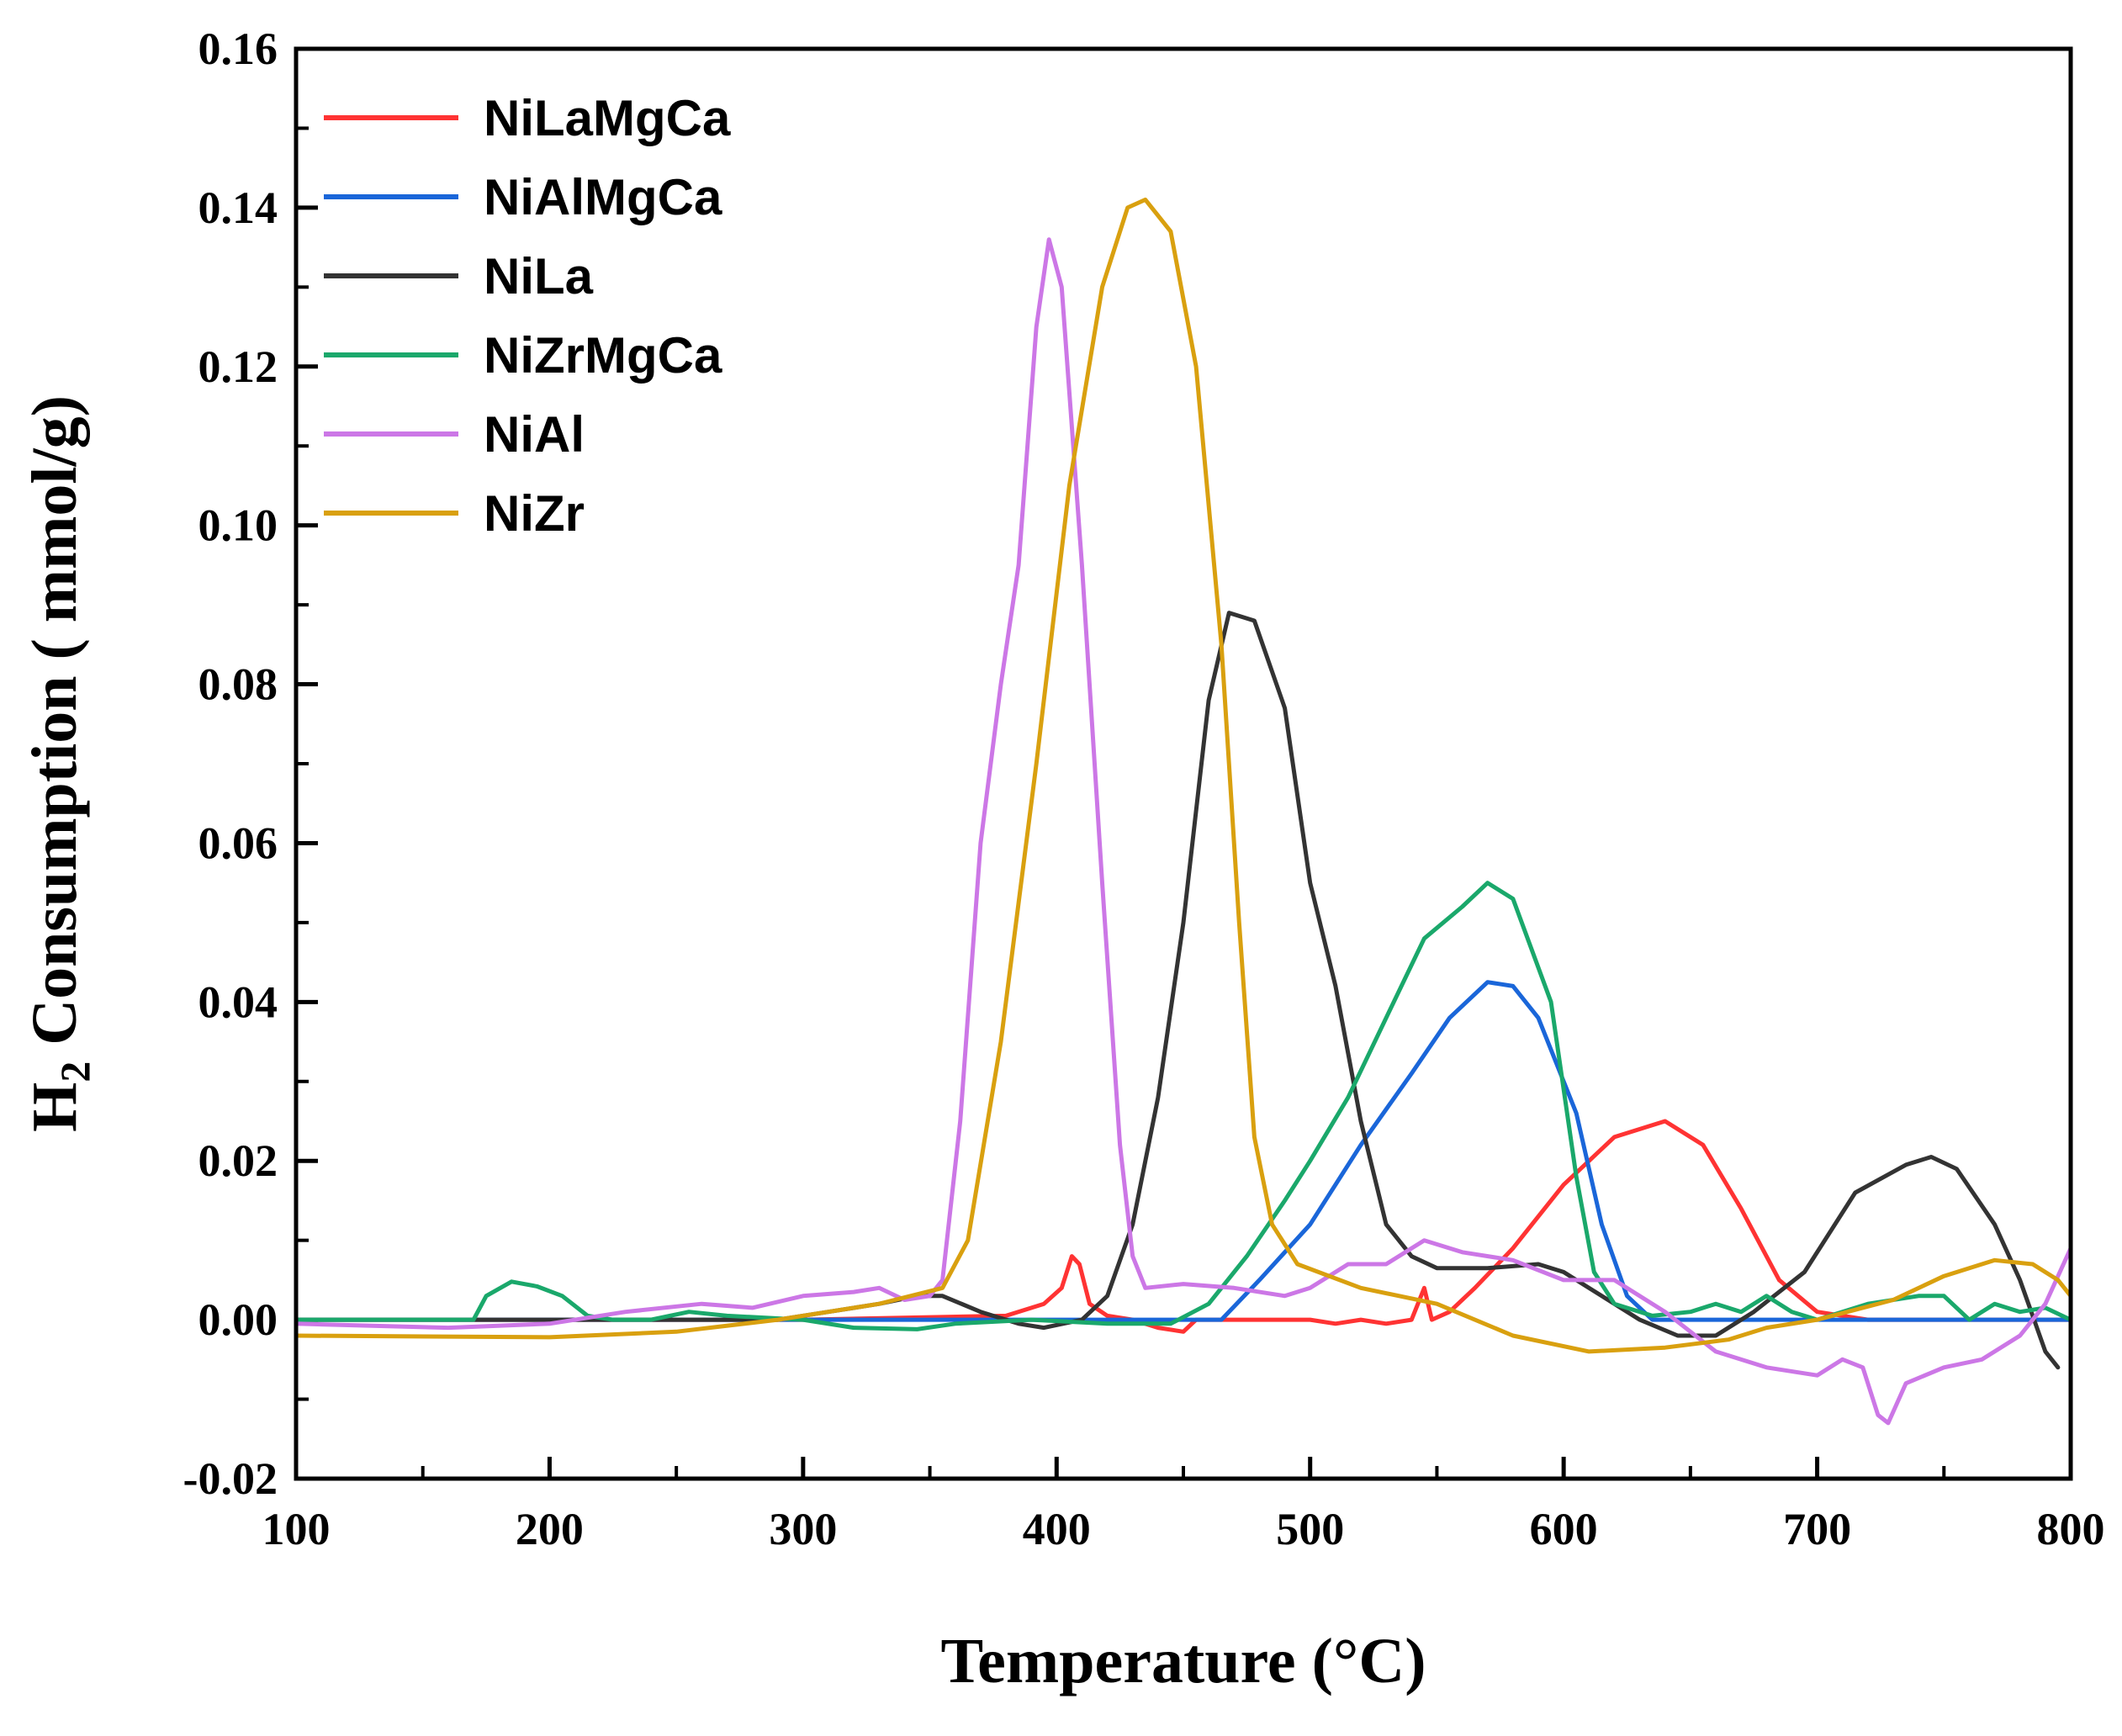 The image size is (2122, 1736). Describe the element at coordinates (238, 208) in the screenshot. I see `y-tick-label: 0.14` at that location.